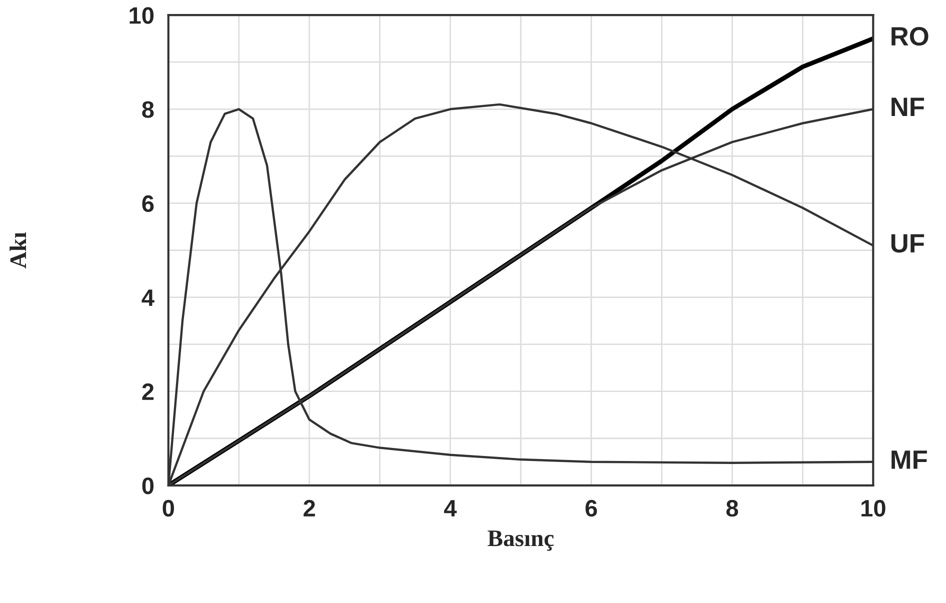 Image resolution: width=946 pixels, height=603 pixels. What do you see at coordinates (309, 508) in the screenshot?
I see `x-tick-label: 2` at bounding box center [309, 508].